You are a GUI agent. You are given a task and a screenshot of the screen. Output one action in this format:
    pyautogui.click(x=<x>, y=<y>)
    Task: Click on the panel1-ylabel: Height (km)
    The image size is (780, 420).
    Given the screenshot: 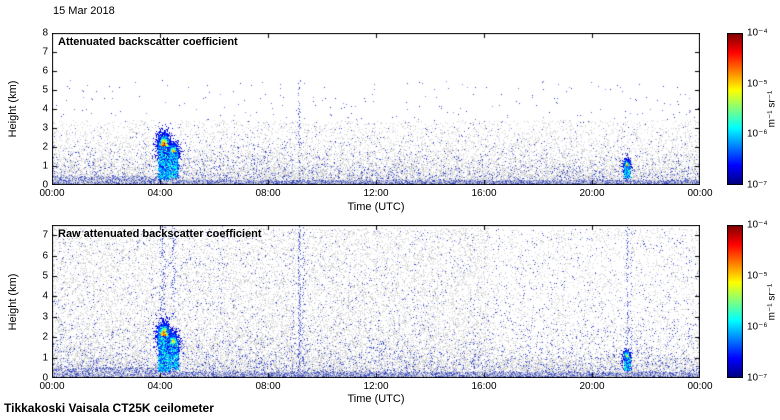 What is the action you would take?
    pyautogui.click(x=13, y=109)
    